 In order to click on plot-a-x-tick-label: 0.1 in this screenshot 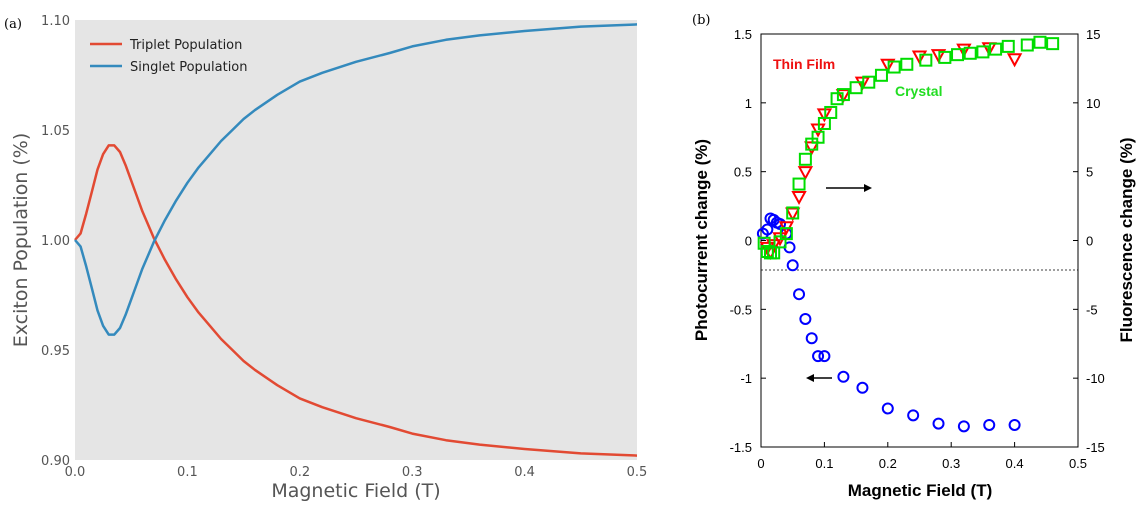, I will do `click(187, 472)`.